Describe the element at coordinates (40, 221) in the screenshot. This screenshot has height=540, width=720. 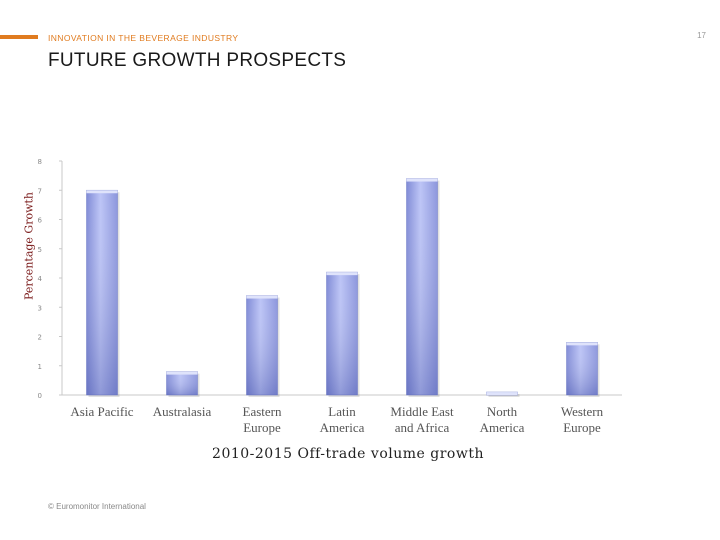
I see `y-tick-label: 6` at that location.